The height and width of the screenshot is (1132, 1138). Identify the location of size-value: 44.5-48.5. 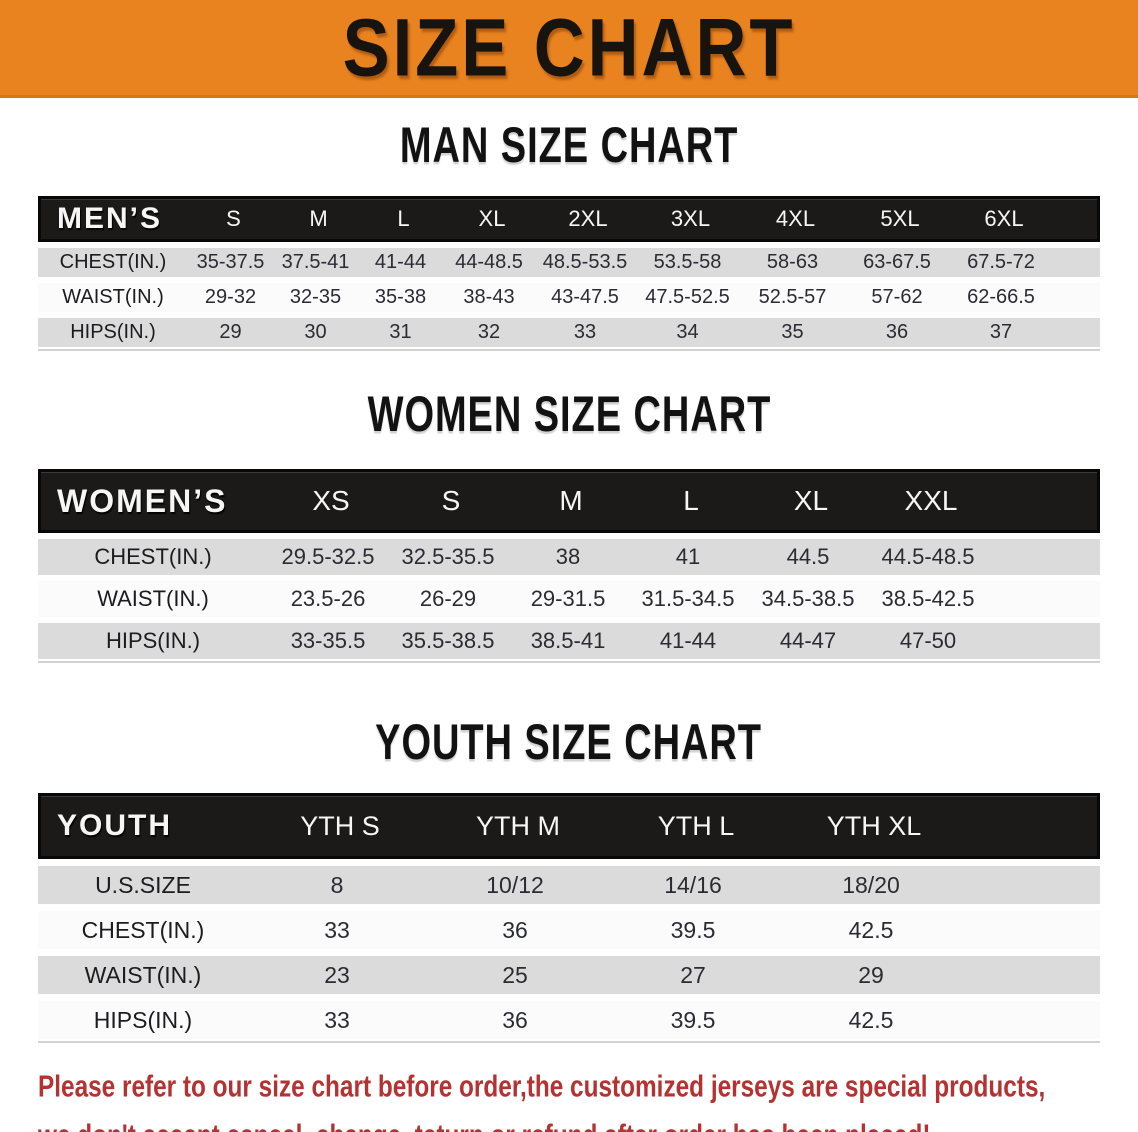
(928, 556).